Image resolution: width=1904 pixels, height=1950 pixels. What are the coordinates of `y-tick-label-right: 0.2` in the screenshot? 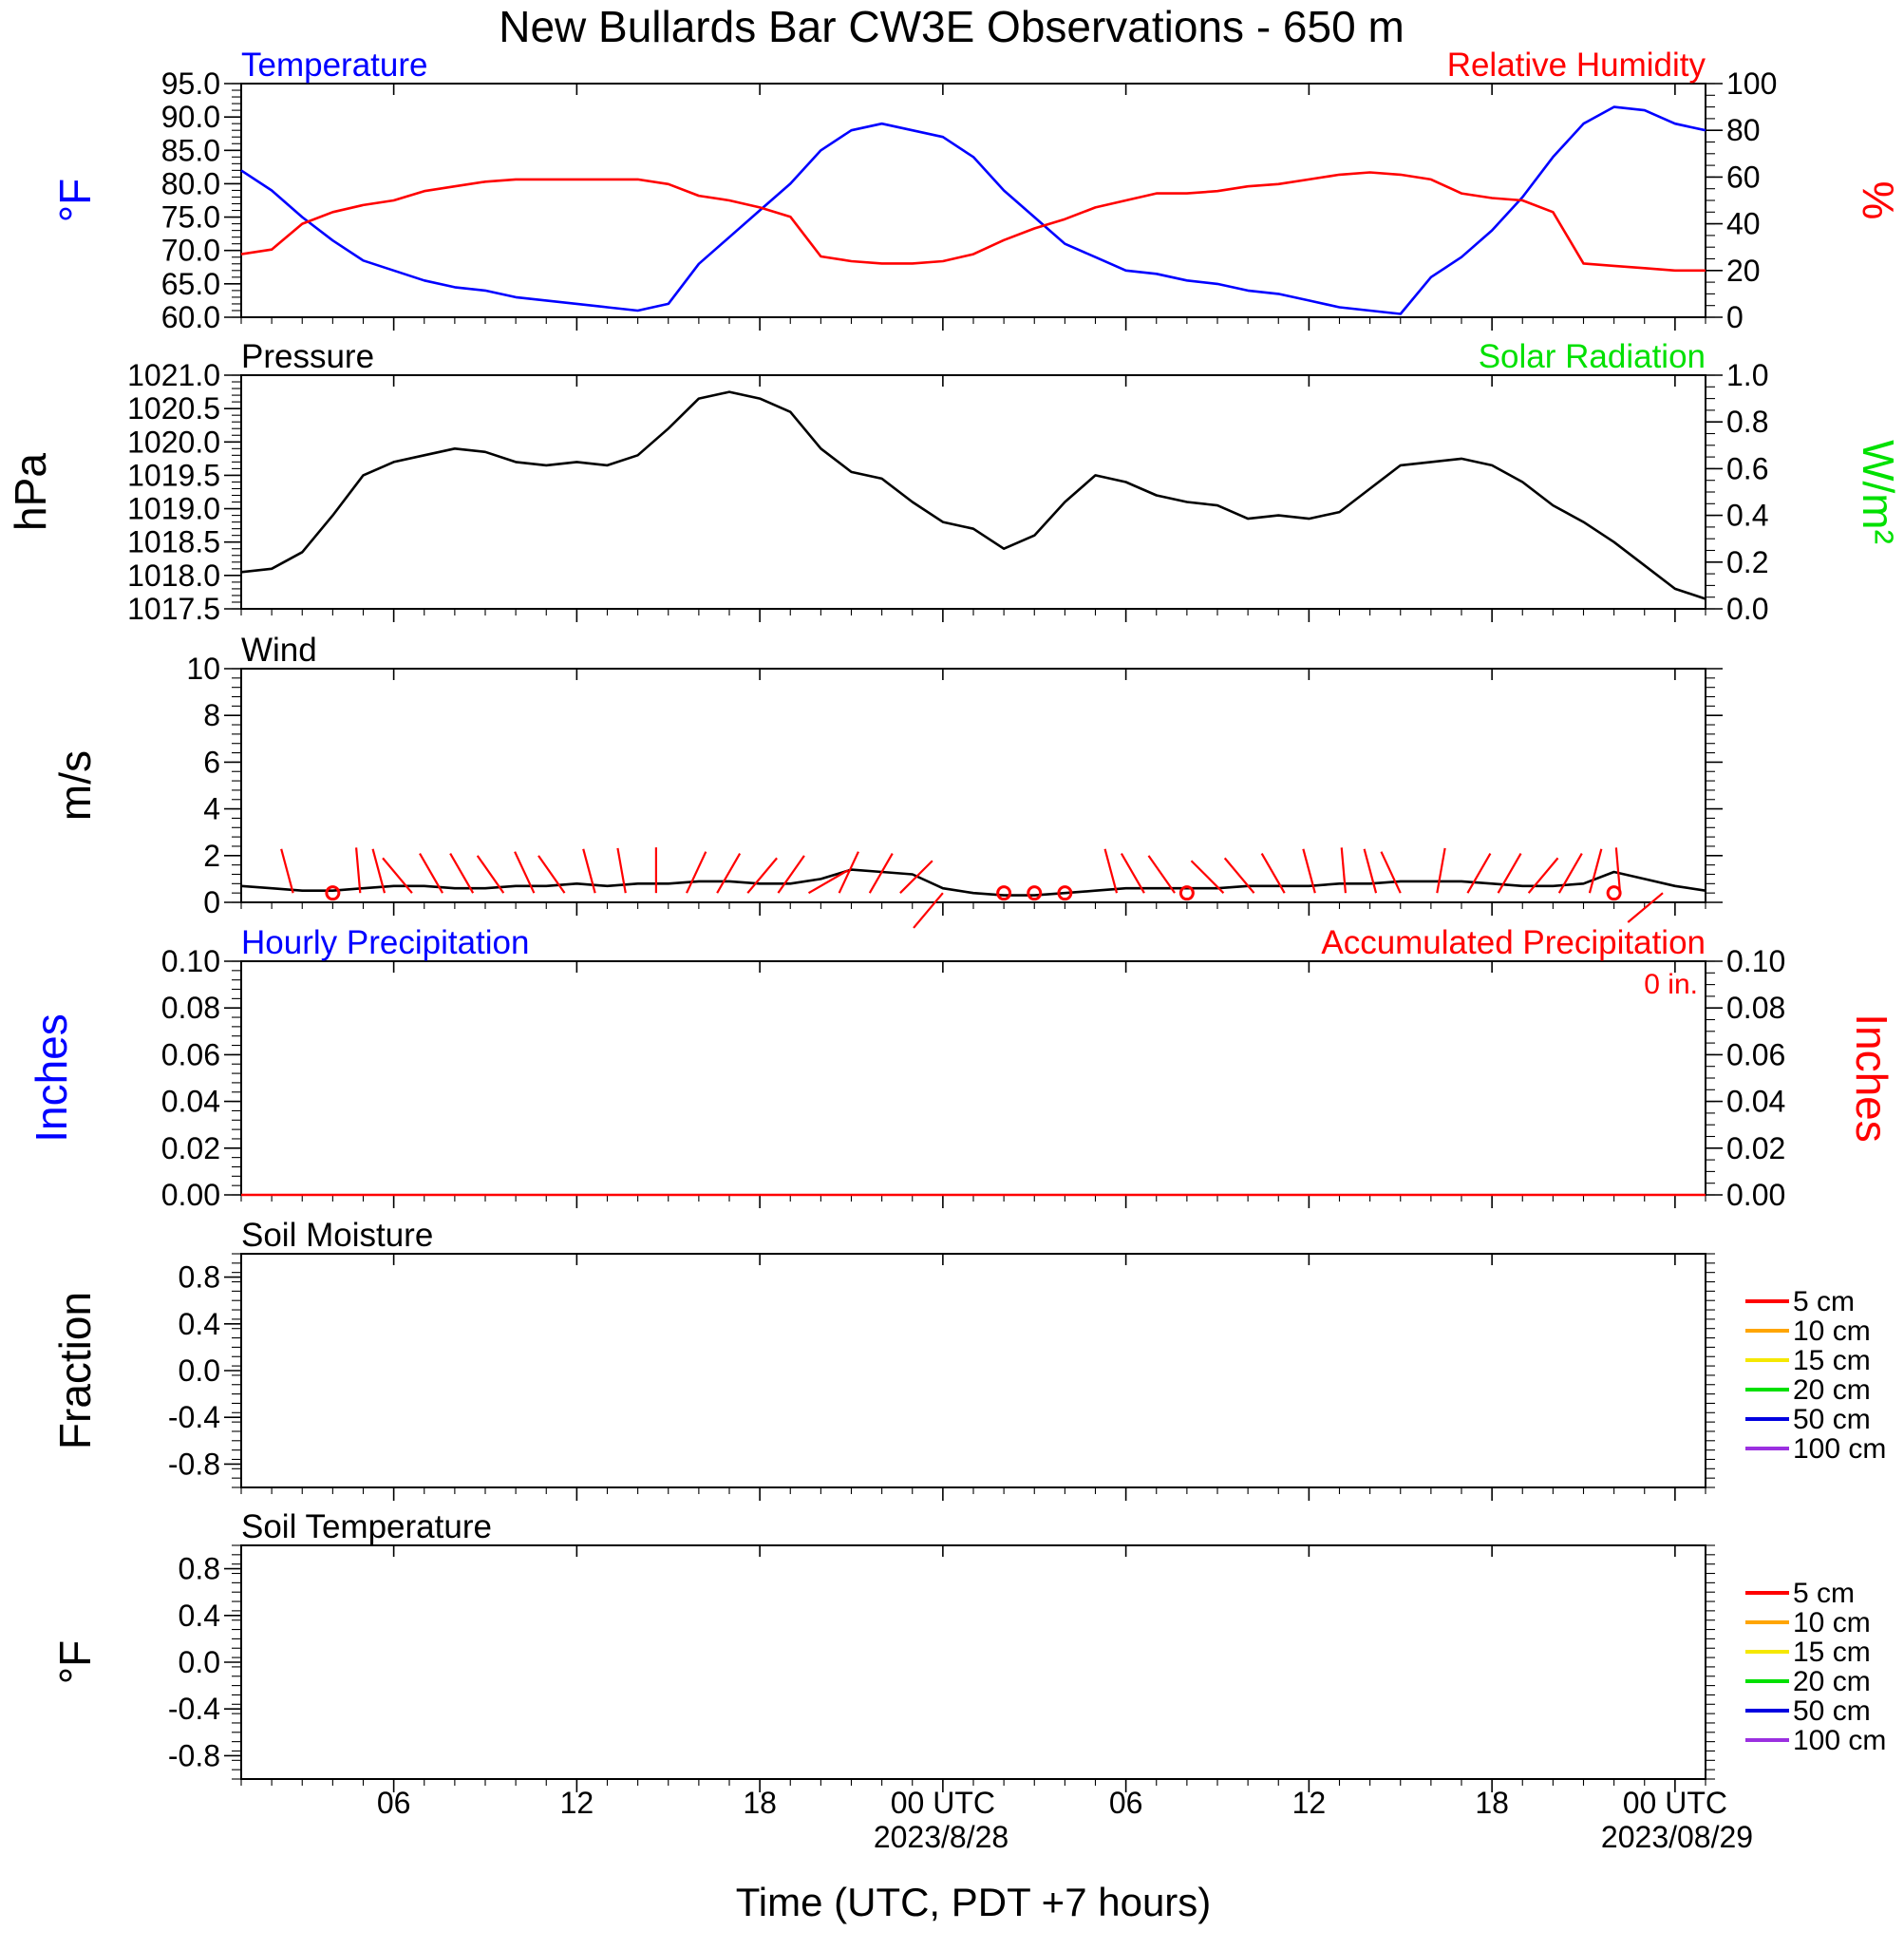 It's located at (1747, 562).